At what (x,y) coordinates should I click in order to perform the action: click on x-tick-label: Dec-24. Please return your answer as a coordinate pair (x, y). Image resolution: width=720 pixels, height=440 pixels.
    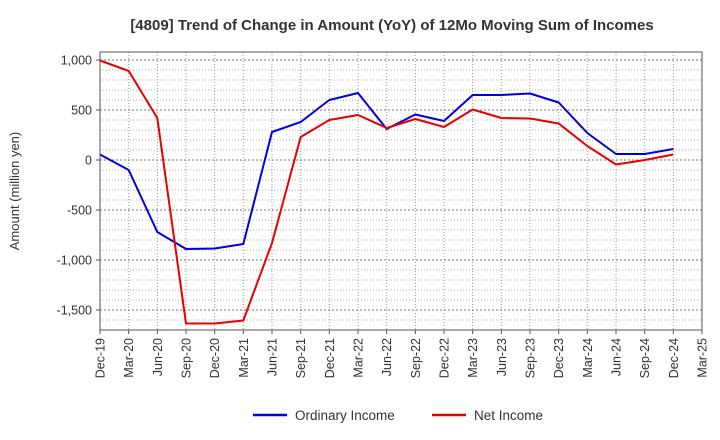
    Looking at the image, I should click on (674, 358).